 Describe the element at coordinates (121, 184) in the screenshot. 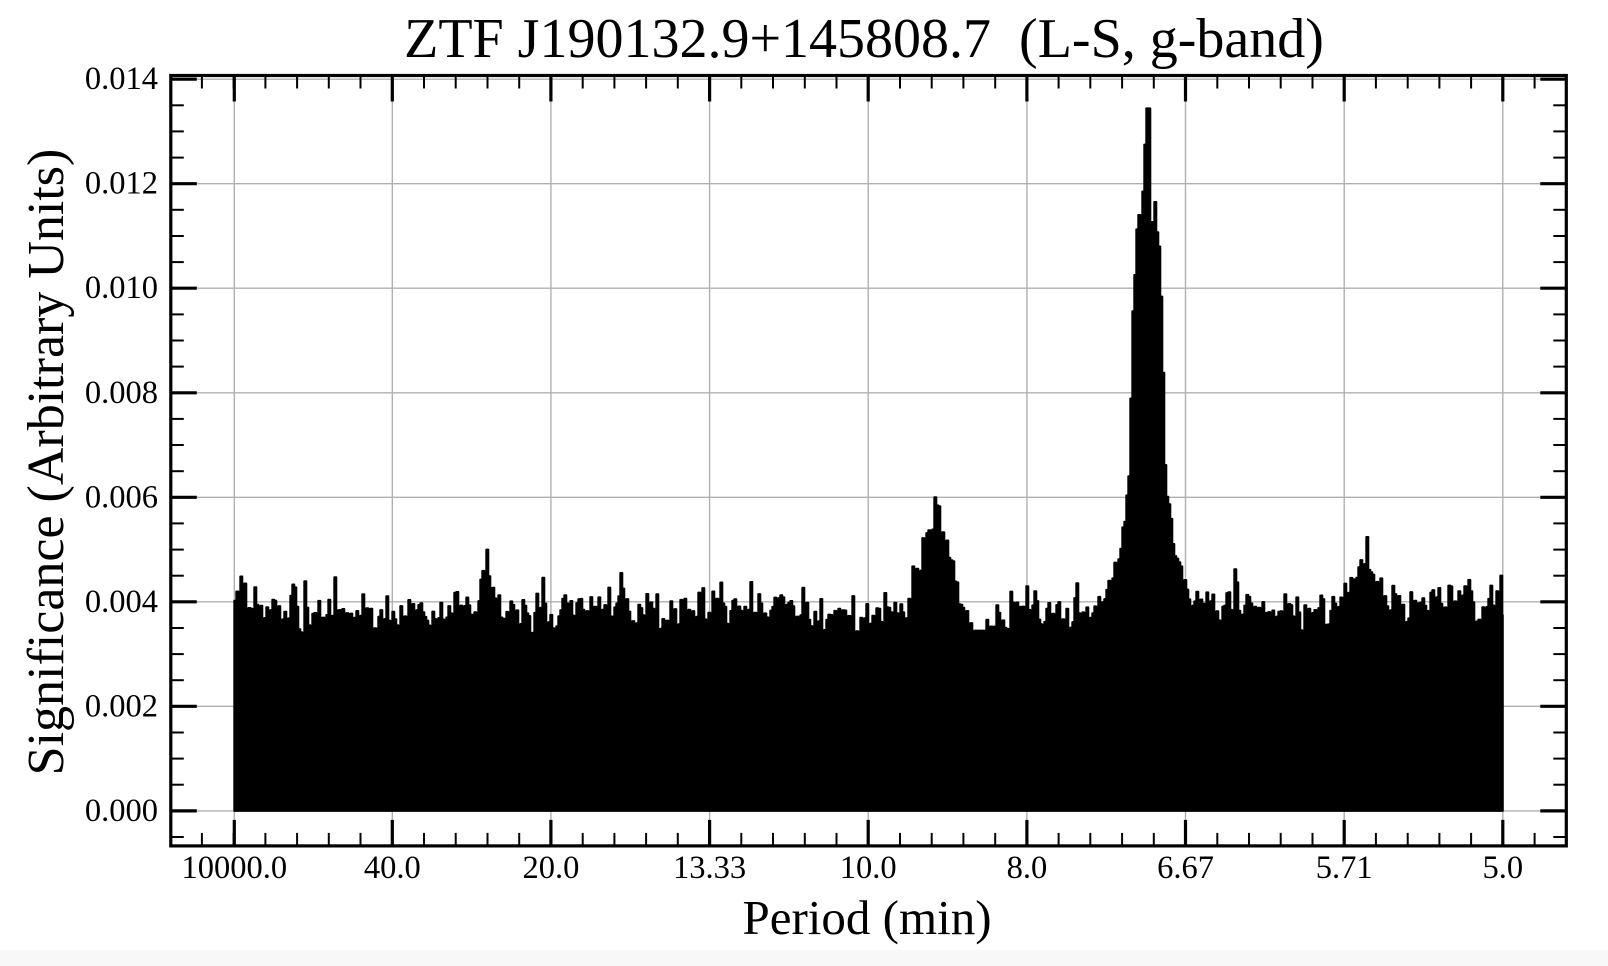

I see `svg-text: 0.012` at that location.